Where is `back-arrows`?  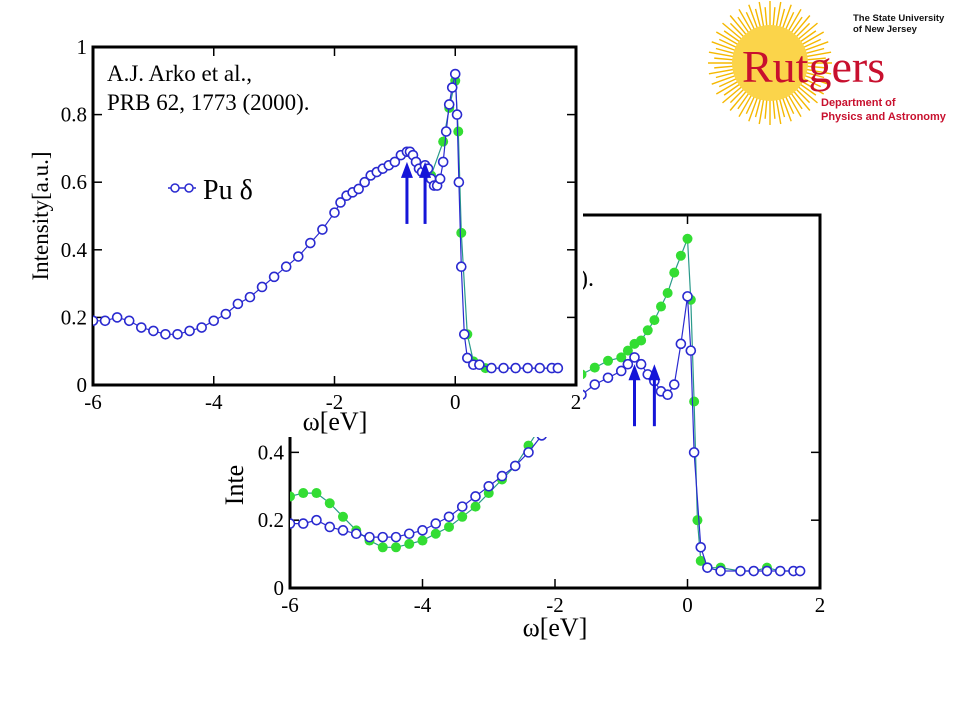 back-arrows is located at coordinates (644, 395).